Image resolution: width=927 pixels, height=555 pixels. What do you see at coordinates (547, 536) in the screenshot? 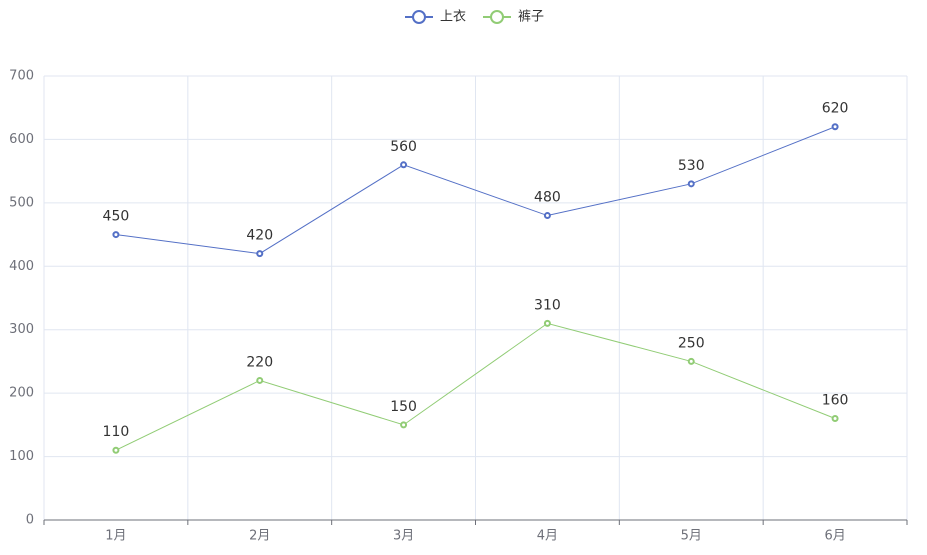
I see `x-tick-label: 4月` at bounding box center [547, 536].